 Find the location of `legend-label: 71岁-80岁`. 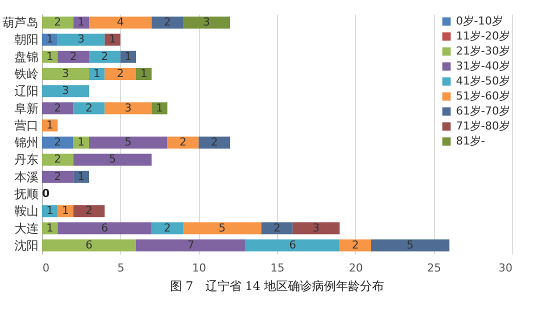

legend-label: 71岁-80岁 is located at coordinates (483, 126).